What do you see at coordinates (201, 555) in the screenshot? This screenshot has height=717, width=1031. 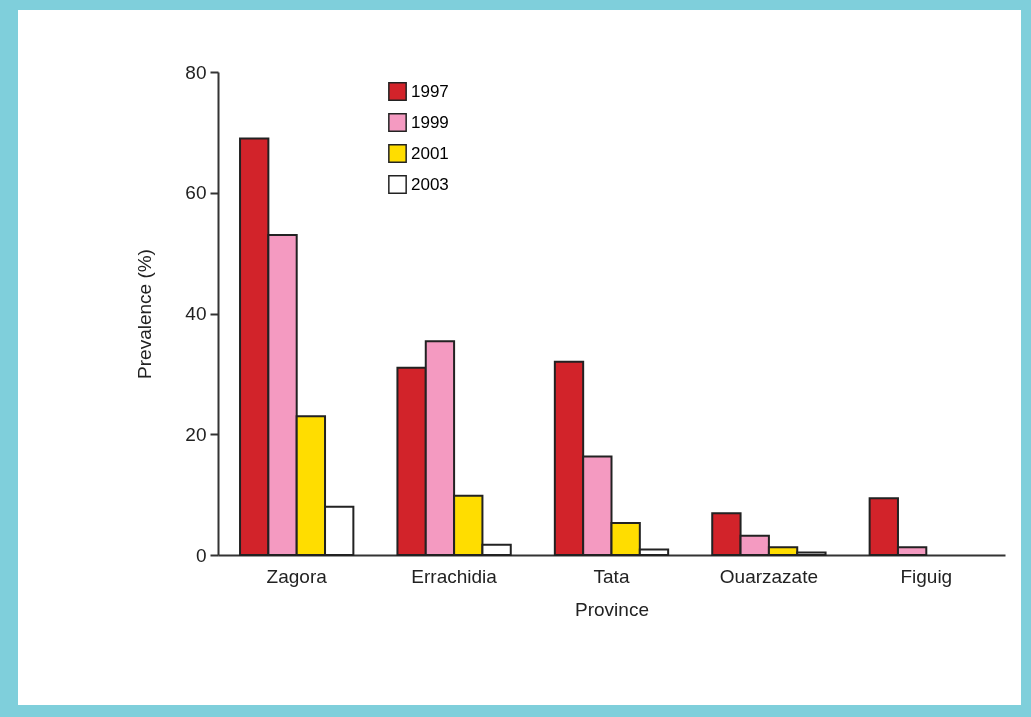 I see `y-tick-label: 0` at bounding box center [201, 555].